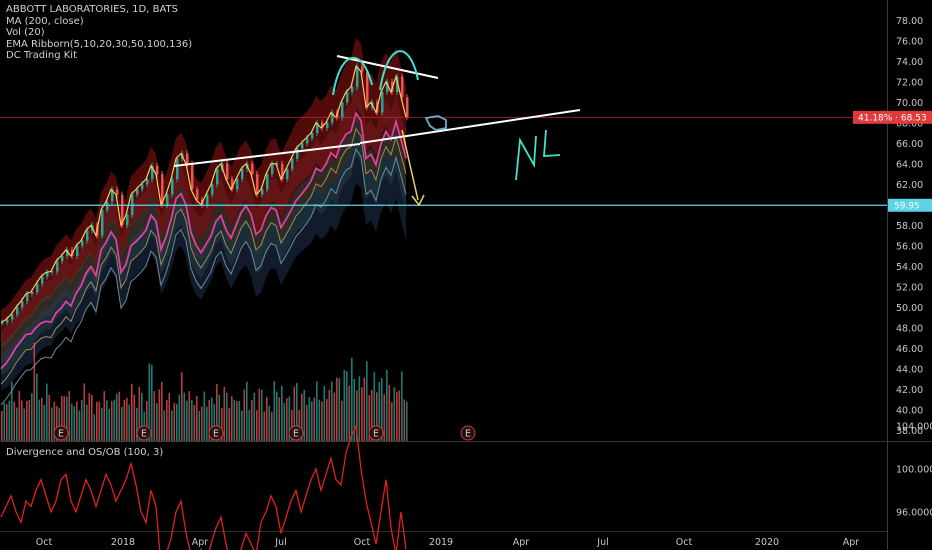 The image size is (932, 550). Describe the element at coordinates (399, 70) in the screenshot. I see `head-arc-right` at that location.